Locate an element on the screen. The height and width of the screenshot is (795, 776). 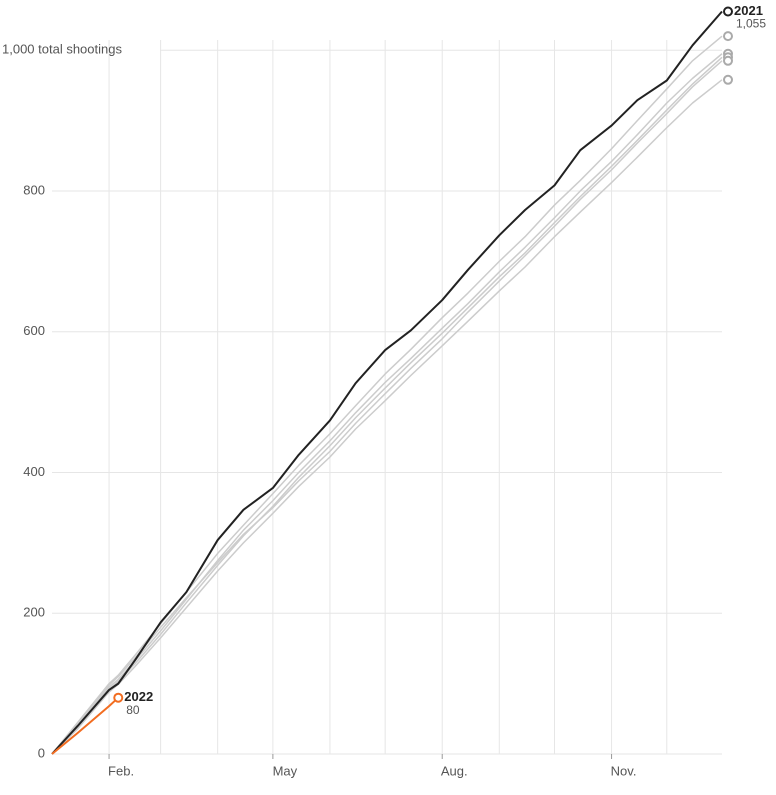
y-tick-label: 400 is located at coordinates (34, 471).